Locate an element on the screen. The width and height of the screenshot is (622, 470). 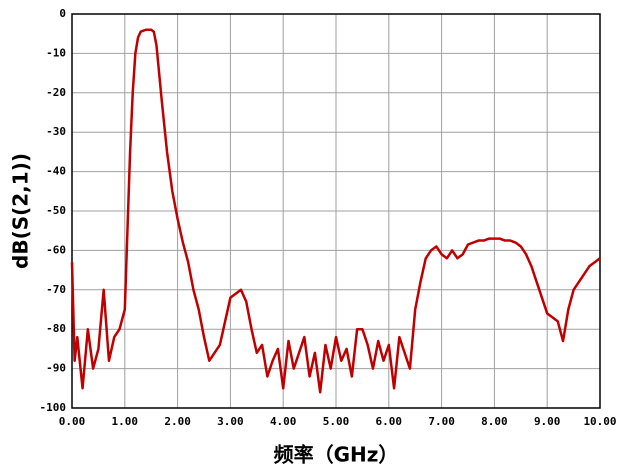
y-tick-label: -10 is located at coordinates (56, 52).